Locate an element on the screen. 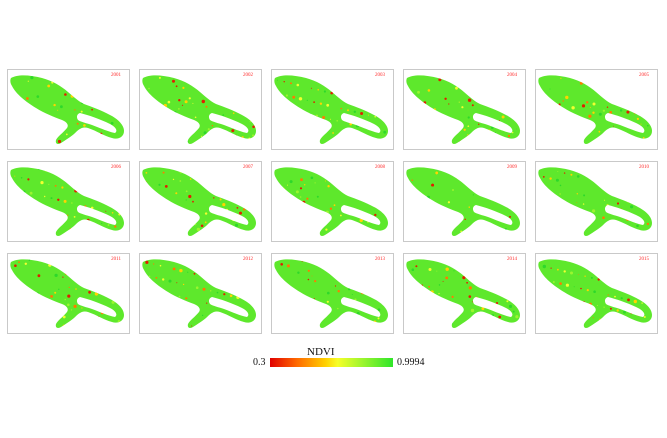  ndvi-map-2005 is located at coordinates (595, 109).